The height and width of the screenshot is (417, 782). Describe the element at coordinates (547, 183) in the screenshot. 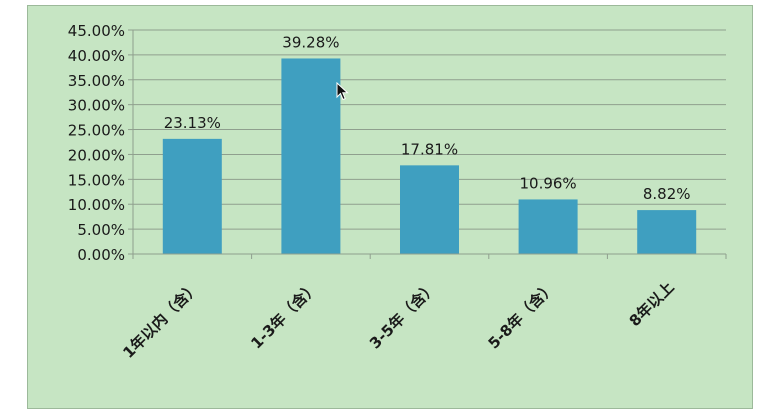

I see `bar-value-label: 10.96%` at that location.